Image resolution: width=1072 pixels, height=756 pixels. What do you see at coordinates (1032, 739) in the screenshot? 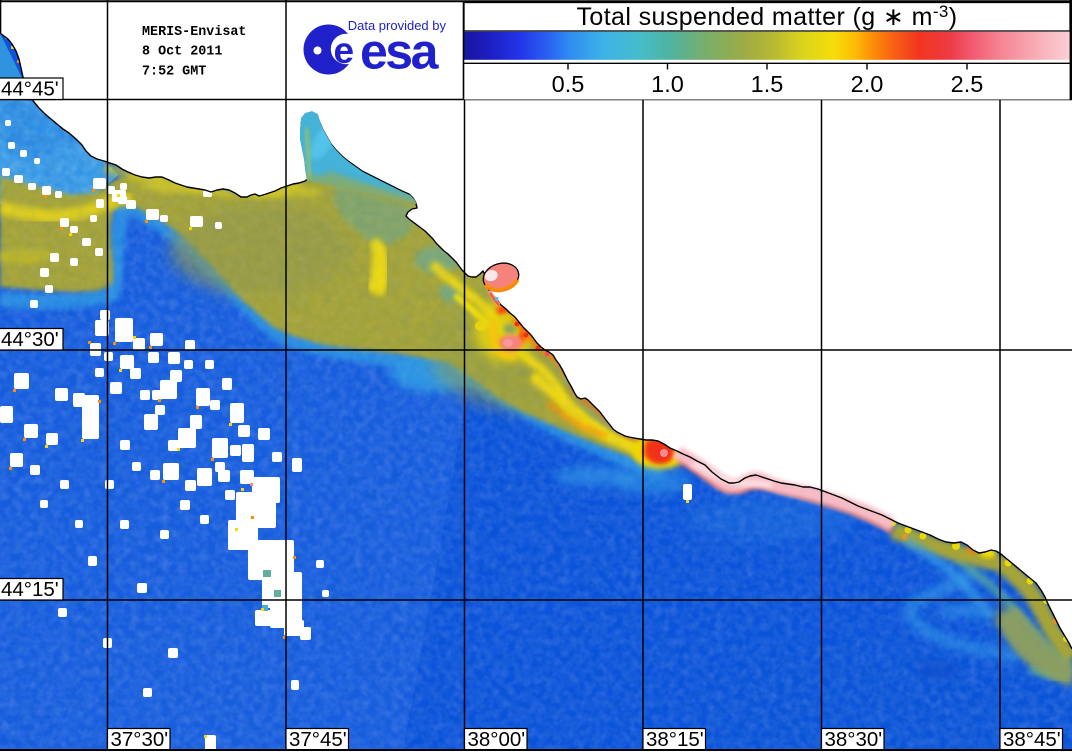
I see `svg-text: 38°45'` at bounding box center [1032, 739].